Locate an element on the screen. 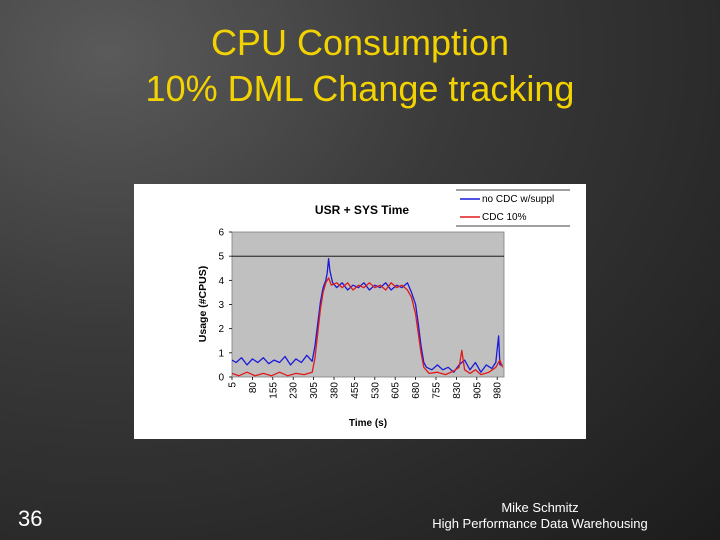 This screenshot has width=720, height=540. x-axis-label: Time (s) is located at coordinates (368, 423).